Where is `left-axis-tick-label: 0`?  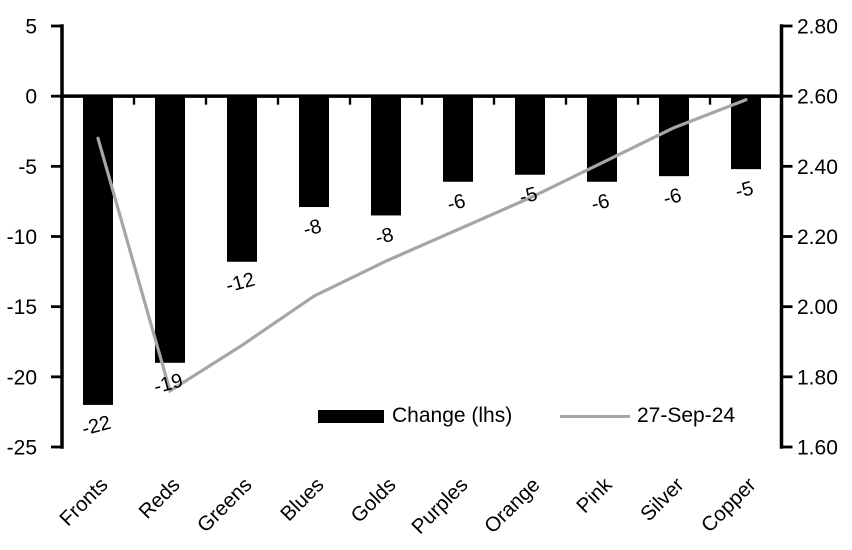
left-axis-tick-label: 0 is located at coordinates (31, 97).